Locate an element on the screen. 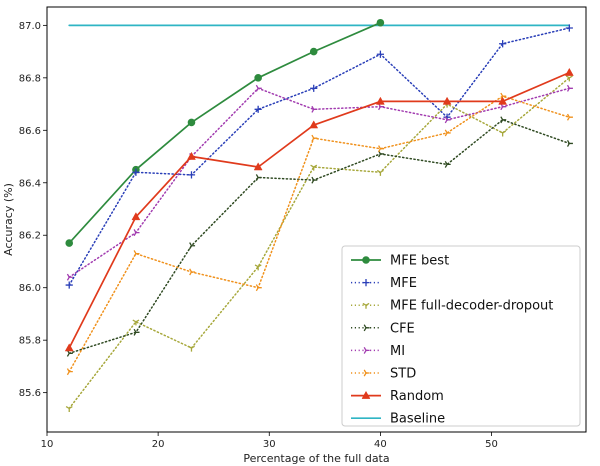 Image resolution: width=600 pixels, height=466 pixels. legend-item-baseline: Baseline is located at coordinates (398, 419).